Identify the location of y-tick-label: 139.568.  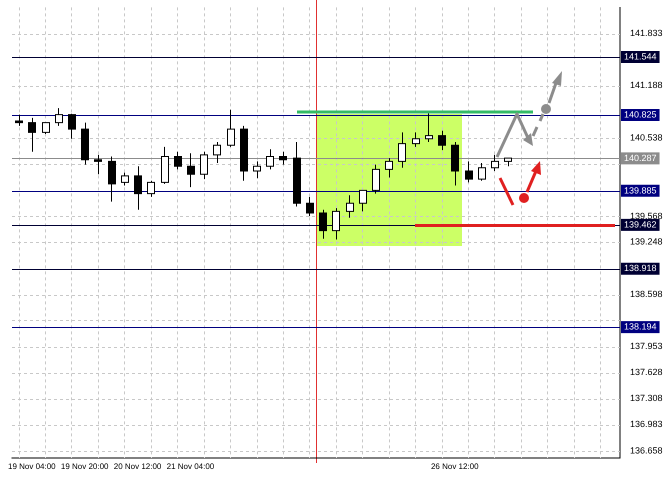
(646, 215).